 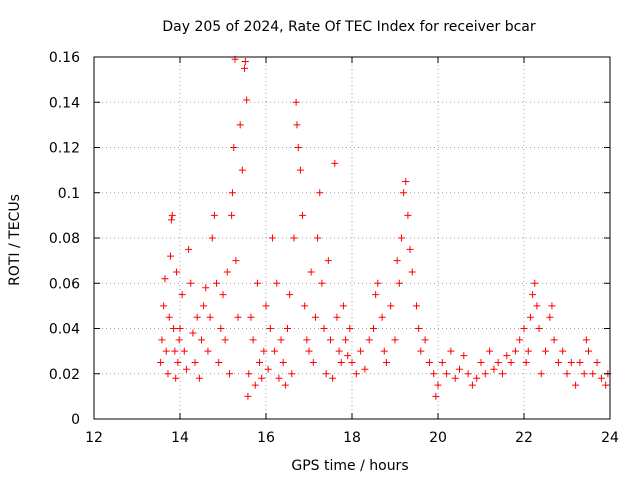 I want to click on x-tick-label: 16, so click(x=266, y=438).